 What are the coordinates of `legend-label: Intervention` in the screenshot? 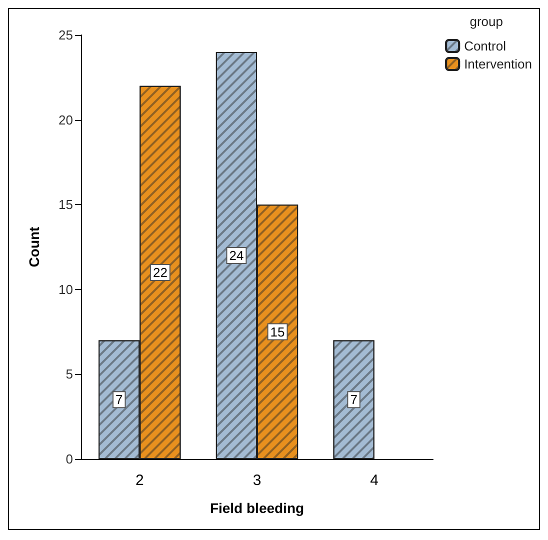 It's located at (498, 64).